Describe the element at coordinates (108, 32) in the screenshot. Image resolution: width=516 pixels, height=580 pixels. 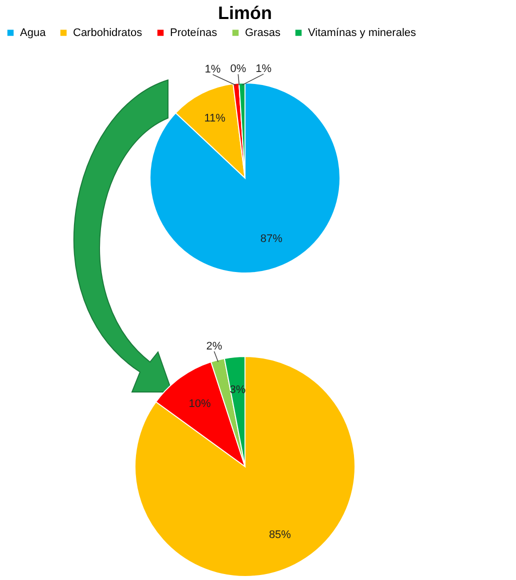
I see `legend-label: Carbohidratos` at that location.